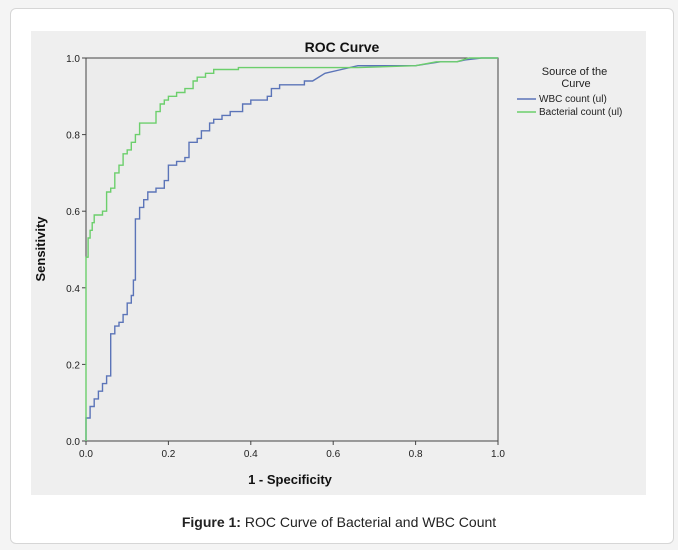  Describe the element at coordinates (498, 454) in the screenshot. I see `x-tick-label: 1.0` at that location.